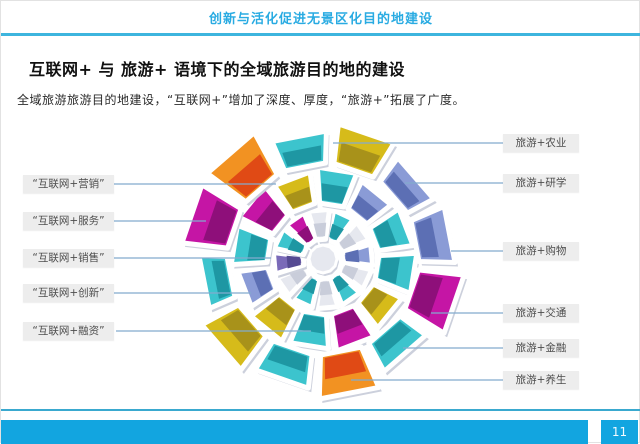 This screenshot has height=444, width=640. What do you see at coordinates (68, 258) in the screenshot?
I see `label-internet-sales: “互联网+销售”` at bounding box center [68, 258].